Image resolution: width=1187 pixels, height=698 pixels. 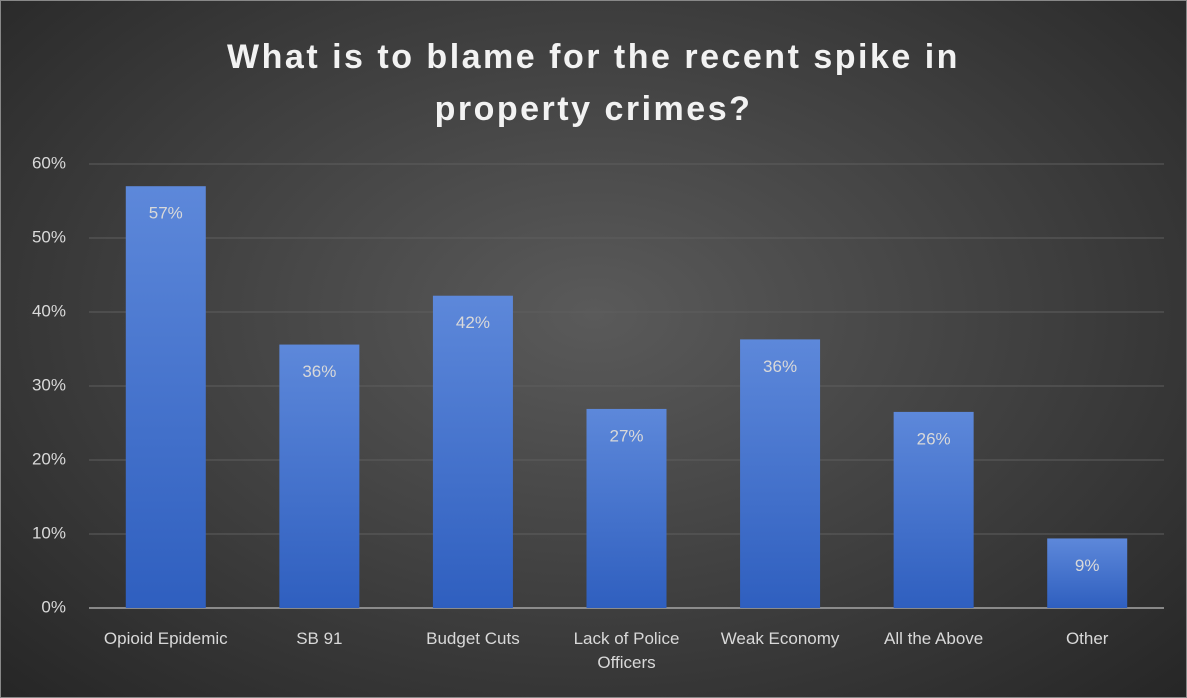 I want to click on x-tick-label: Opioid Epidemic, so click(x=165, y=638).